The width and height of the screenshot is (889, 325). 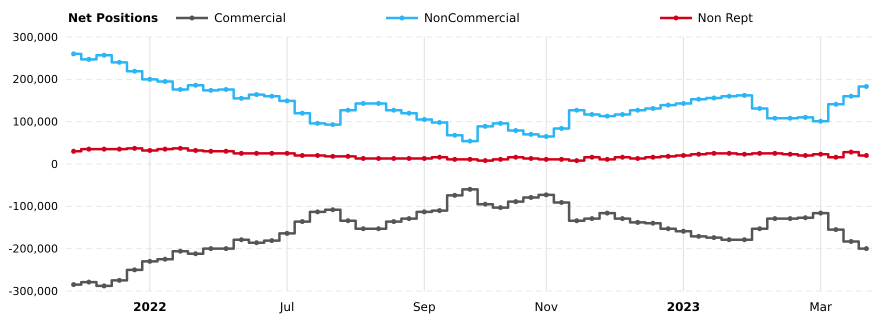 I want to click on y-tick-label: -200,000, so click(x=33, y=249).